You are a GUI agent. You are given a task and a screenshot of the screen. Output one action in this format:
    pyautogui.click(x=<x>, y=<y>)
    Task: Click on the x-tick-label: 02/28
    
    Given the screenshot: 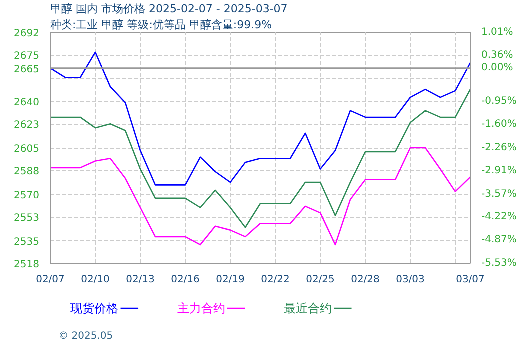 What is the action you would take?
    pyautogui.click(x=365, y=280)
    